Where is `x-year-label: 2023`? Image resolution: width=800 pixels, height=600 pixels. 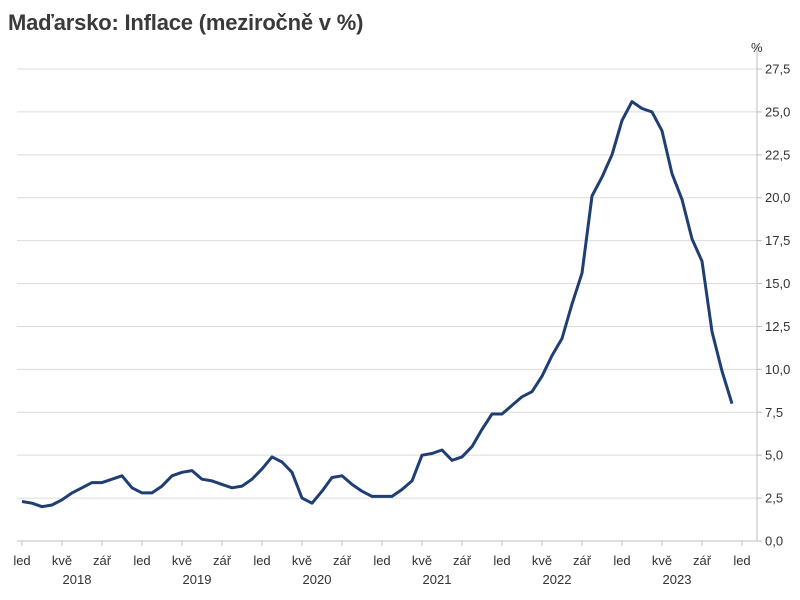
x-year-label: 2023 is located at coordinates (677, 579).